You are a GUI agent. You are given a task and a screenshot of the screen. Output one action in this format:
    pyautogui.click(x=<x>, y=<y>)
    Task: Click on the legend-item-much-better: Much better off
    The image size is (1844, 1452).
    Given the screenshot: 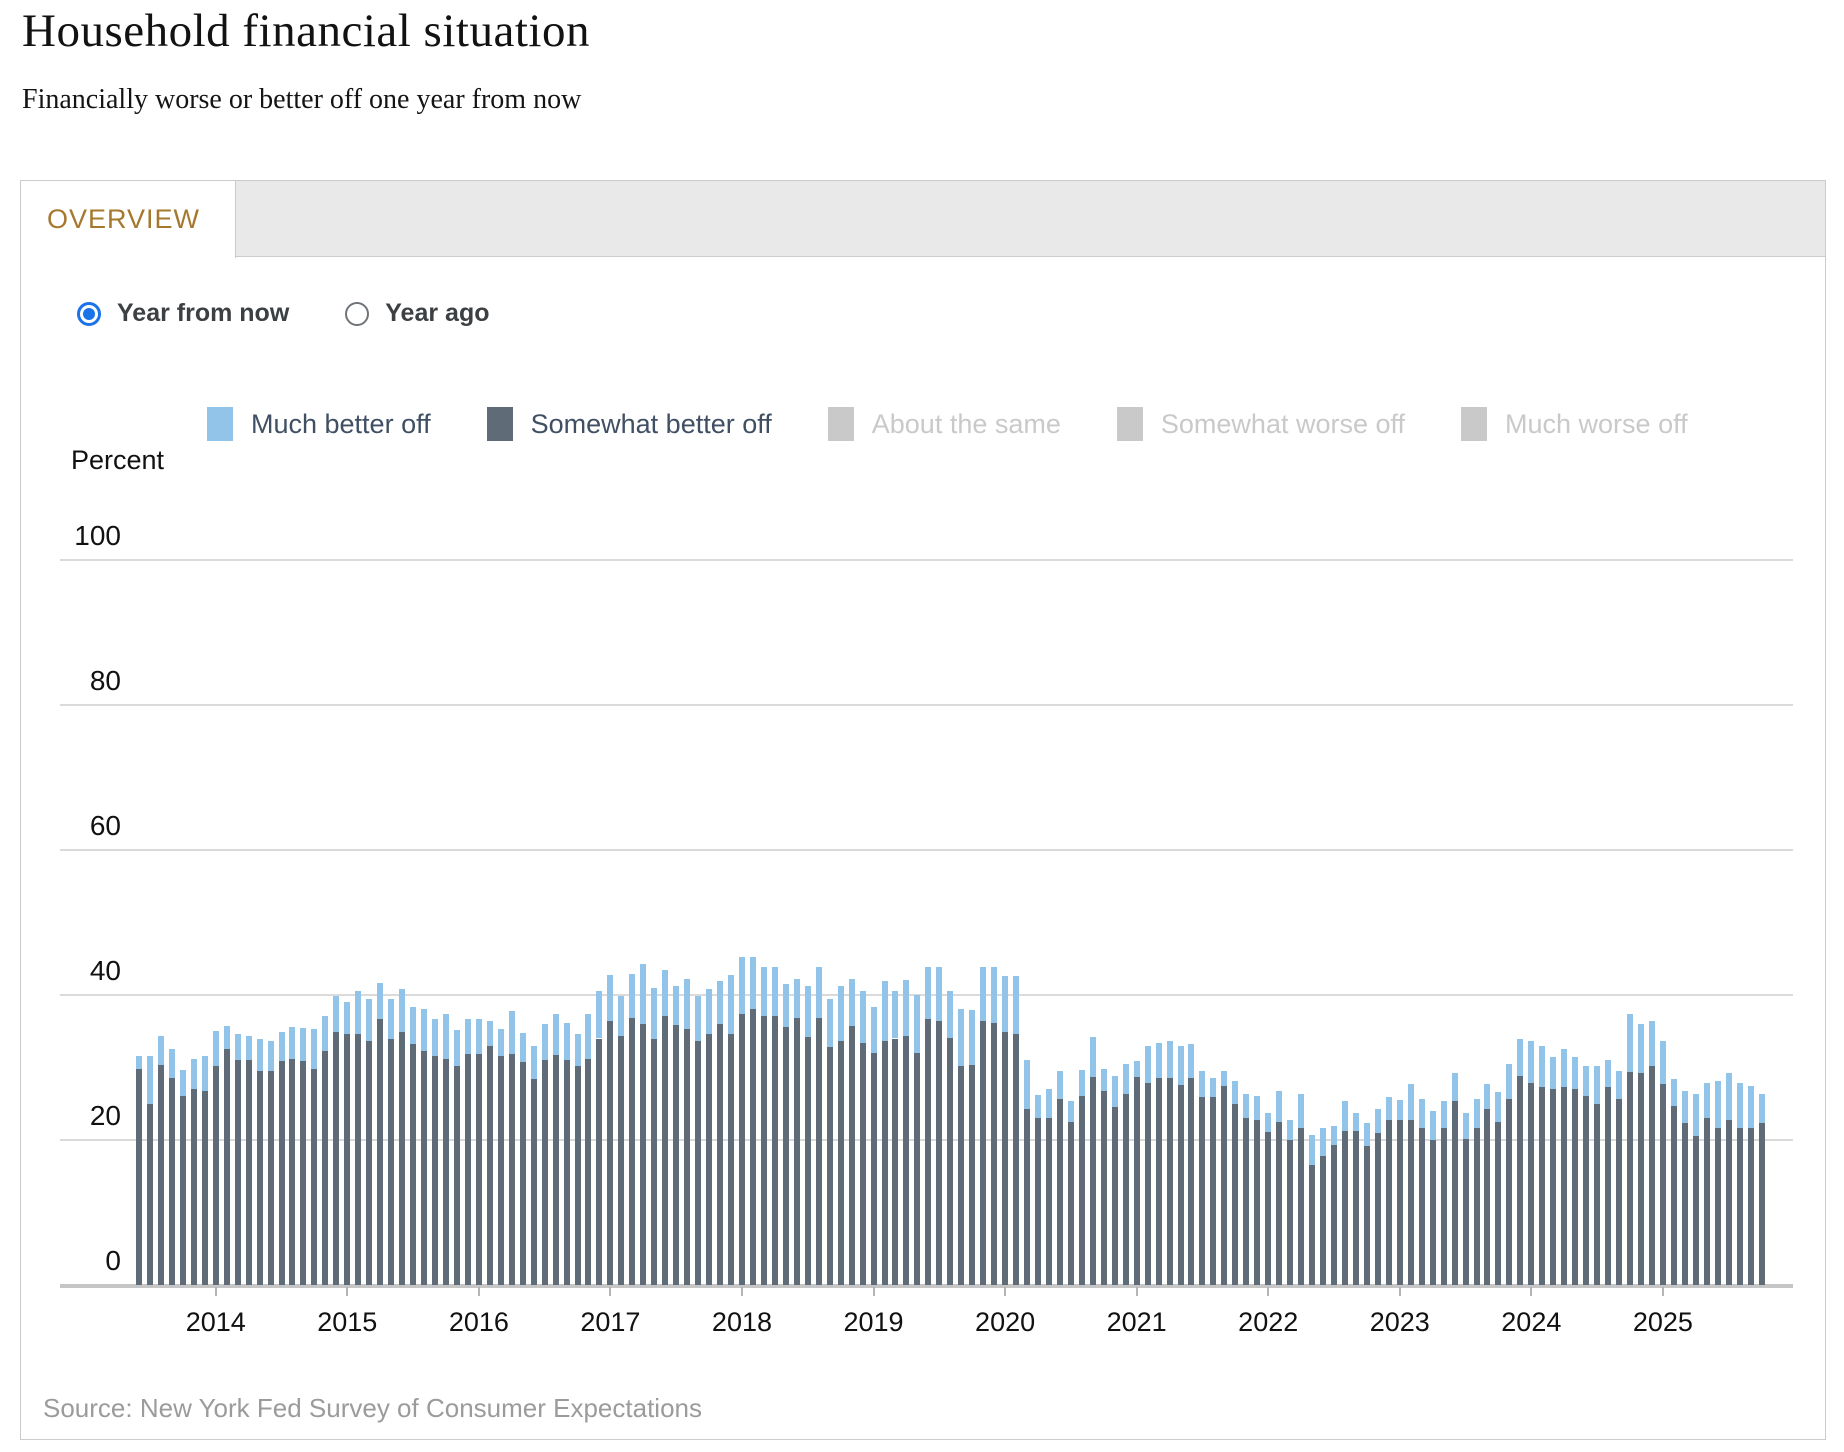 What is the action you would take?
    pyautogui.click(x=319, y=424)
    